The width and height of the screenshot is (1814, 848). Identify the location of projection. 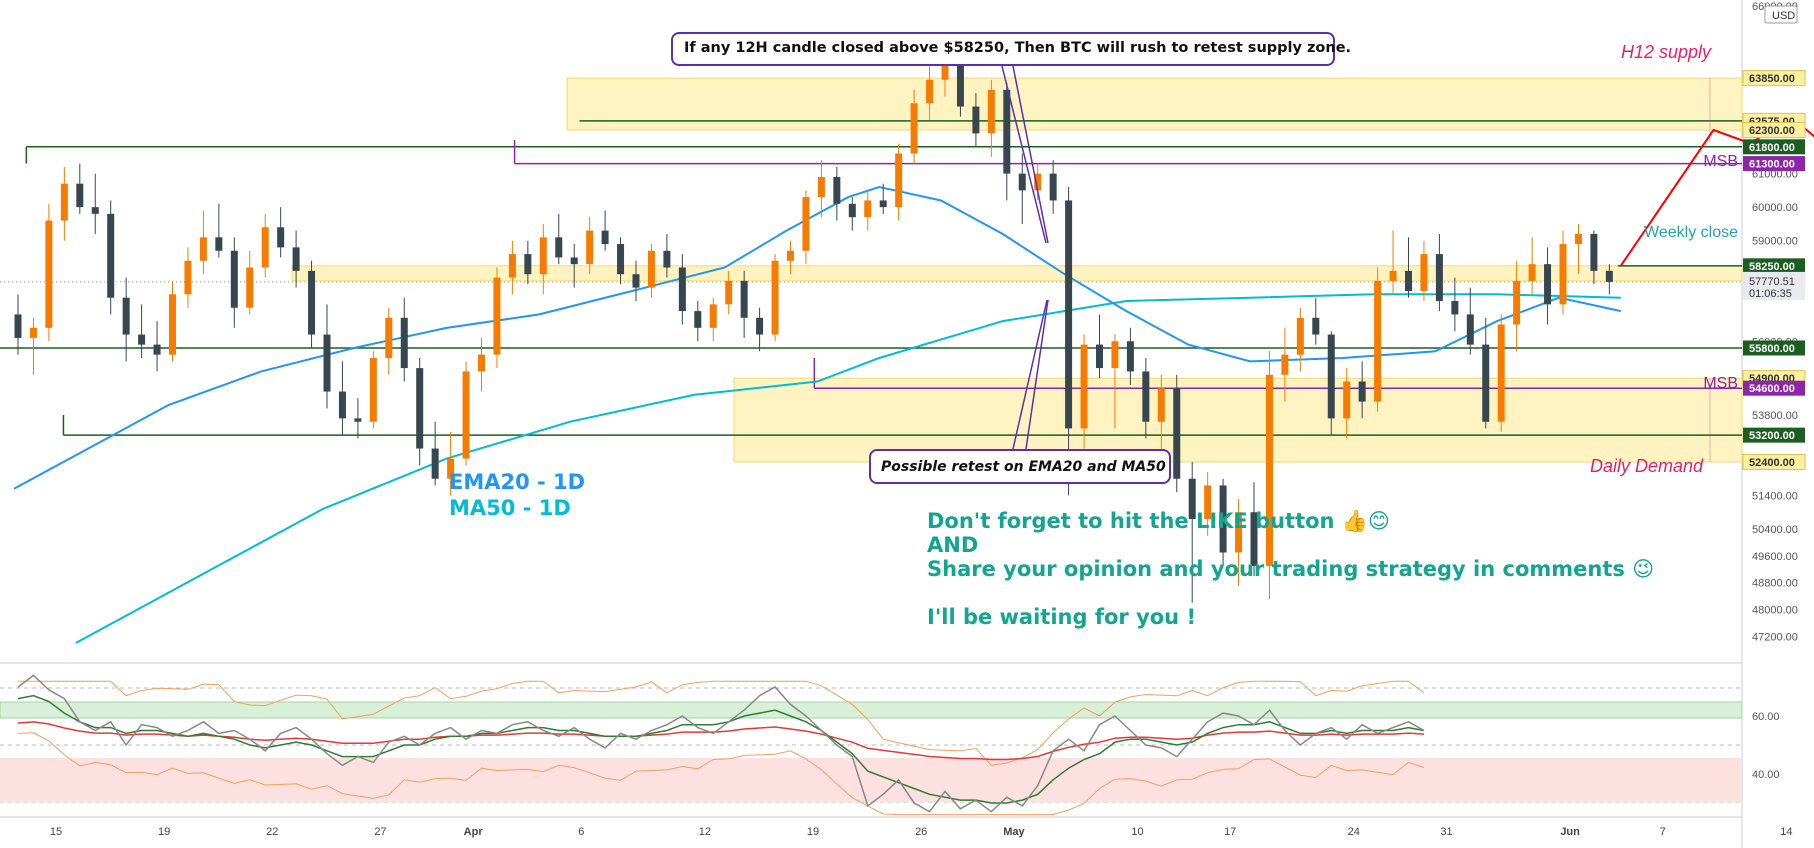
(1716, 191).